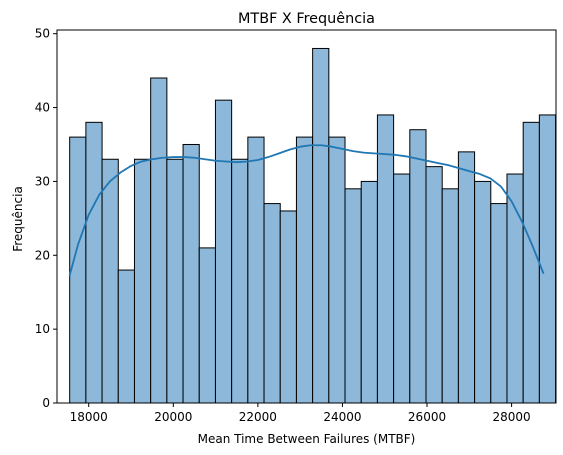  What do you see at coordinates (42, 181) in the screenshot?
I see `y-tick-label: 30` at bounding box center [42, 181].